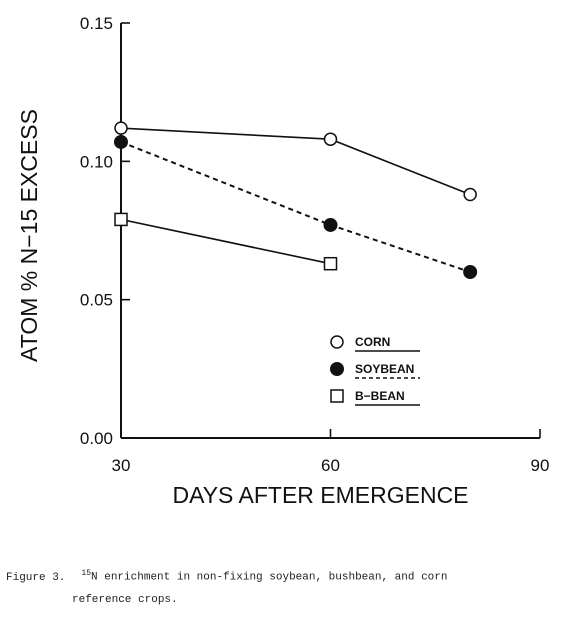 This screenshot has height=617, width=562. Describe the element at coordinates (225, 241) in the screenshot. I see `b-bean-series-line` at that location.